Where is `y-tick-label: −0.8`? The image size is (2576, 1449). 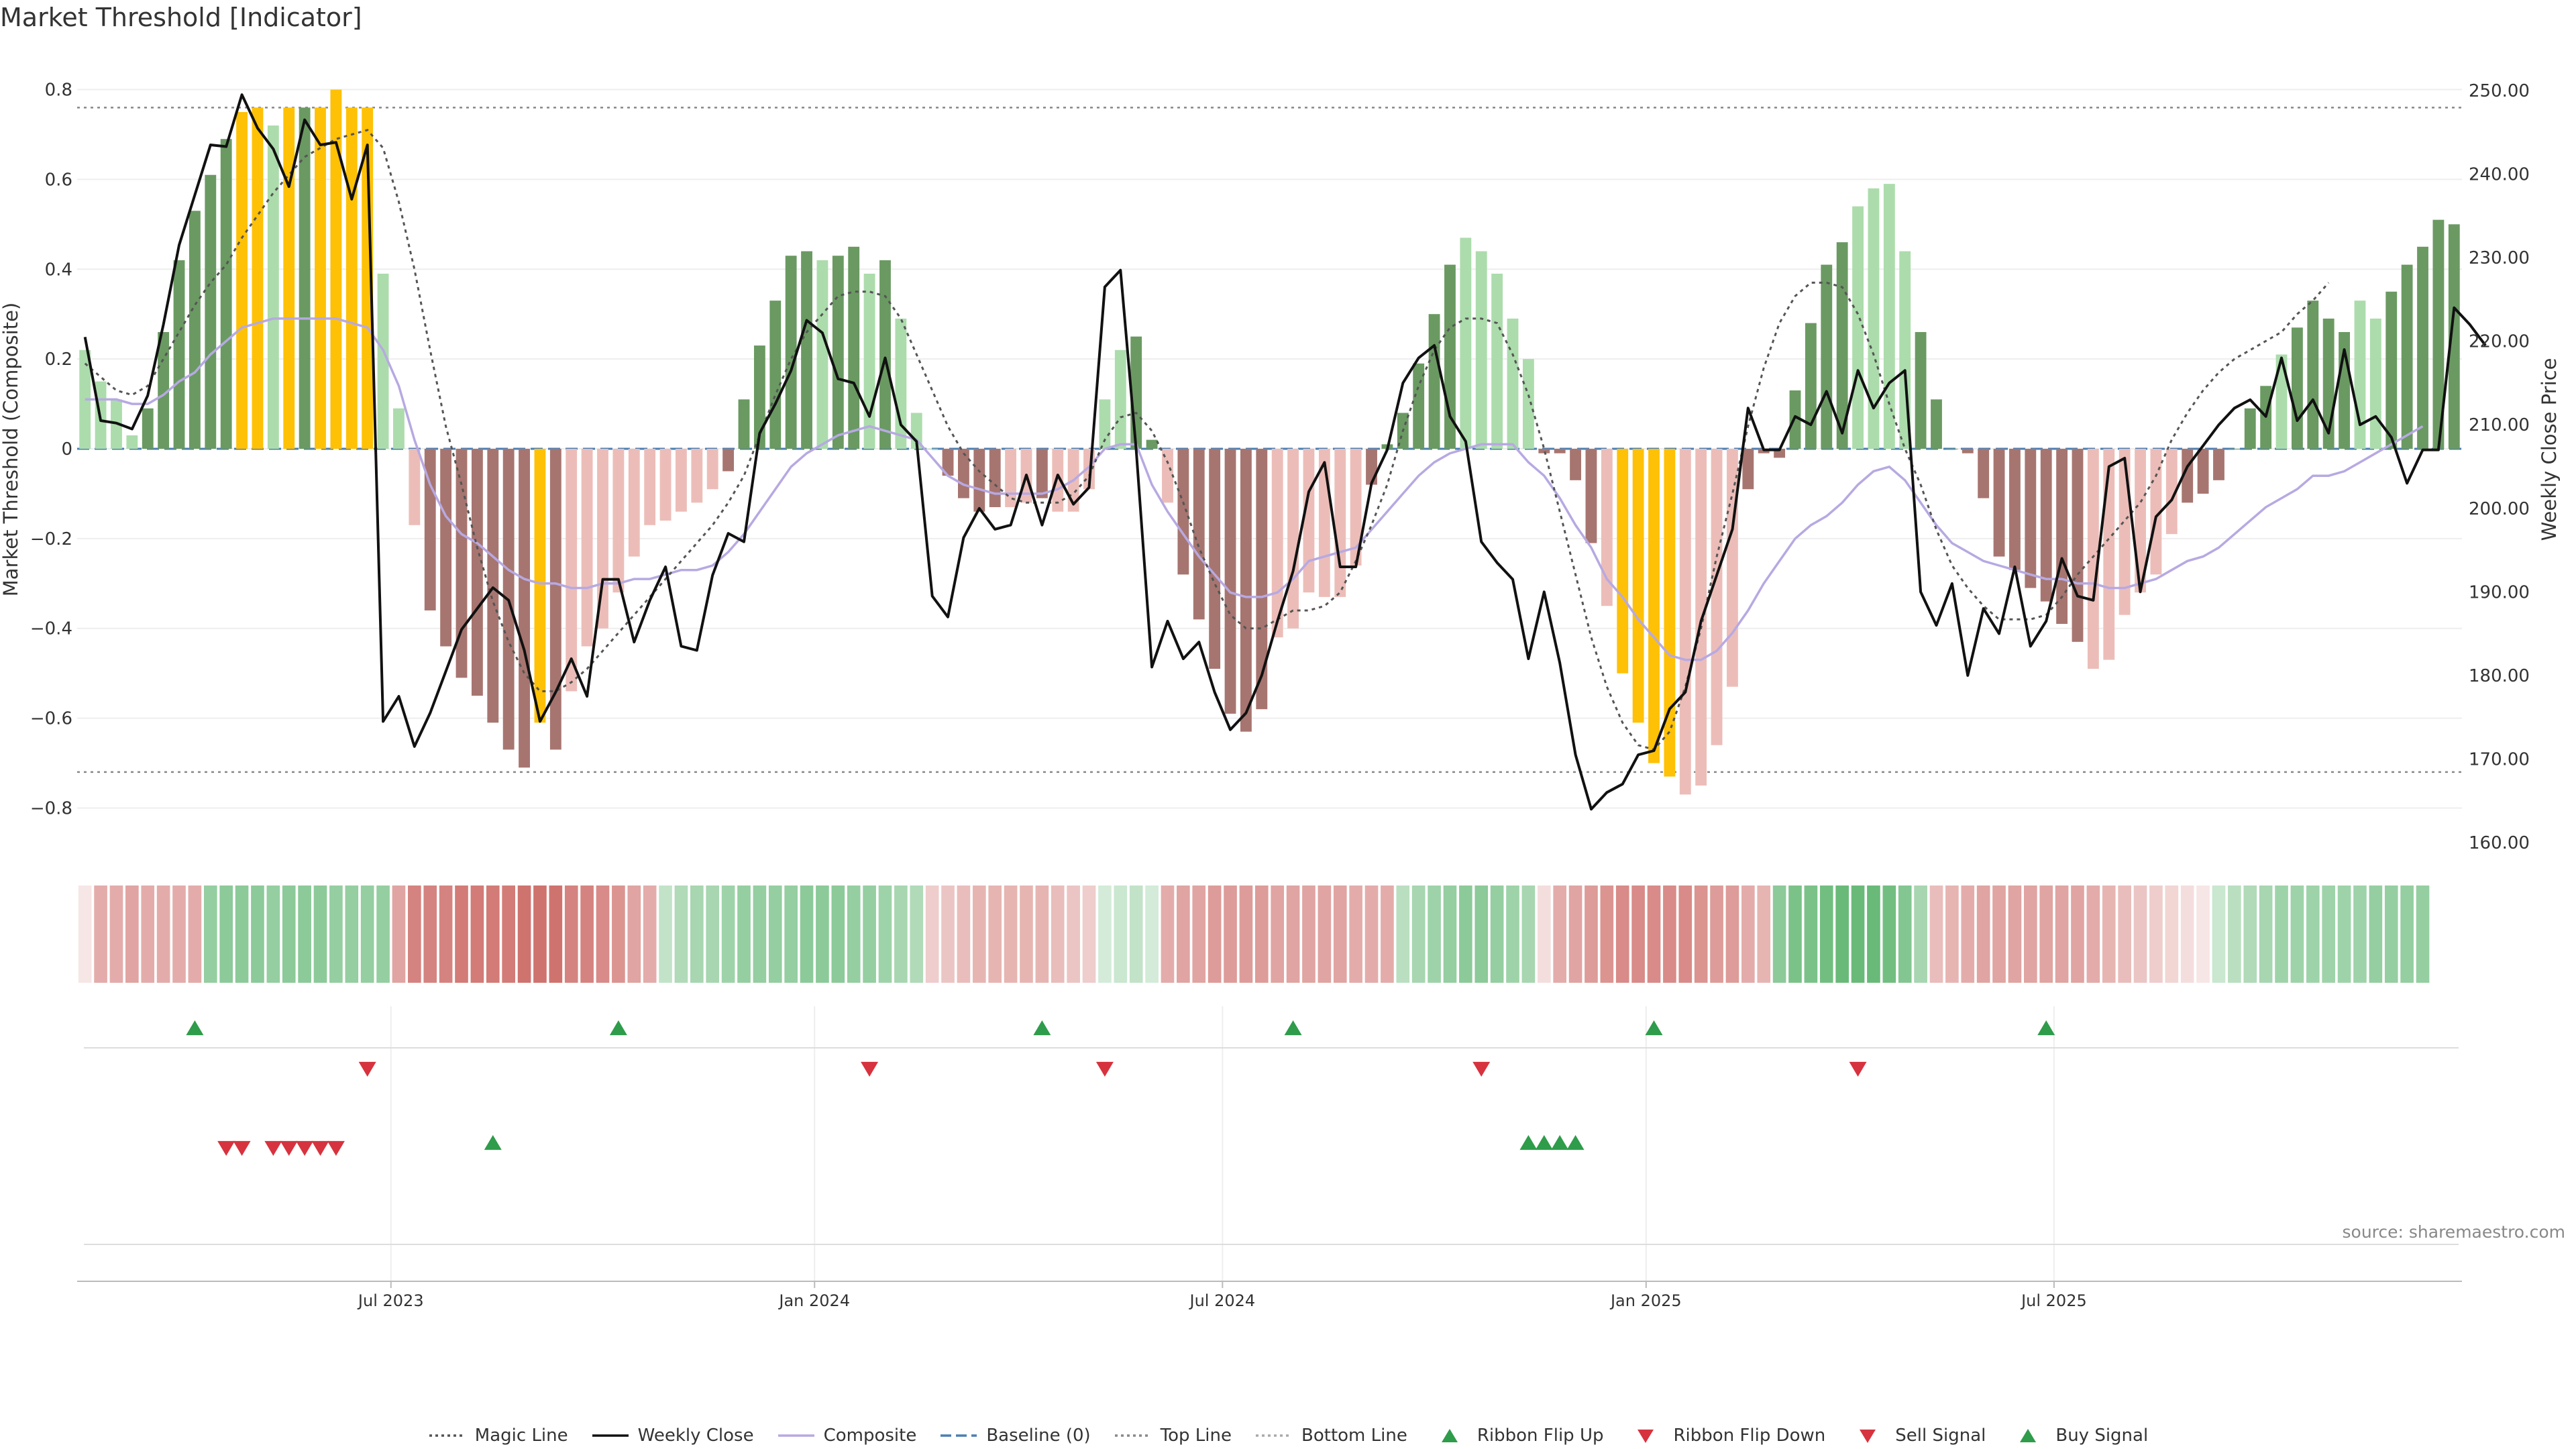 y-tick-label: −0.8 is located at coordinates (51, 808).